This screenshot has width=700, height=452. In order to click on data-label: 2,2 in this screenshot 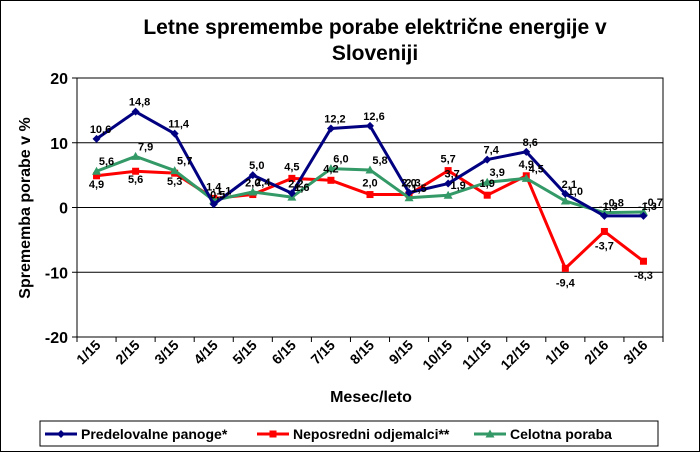, I will do `click(295, 184)`.